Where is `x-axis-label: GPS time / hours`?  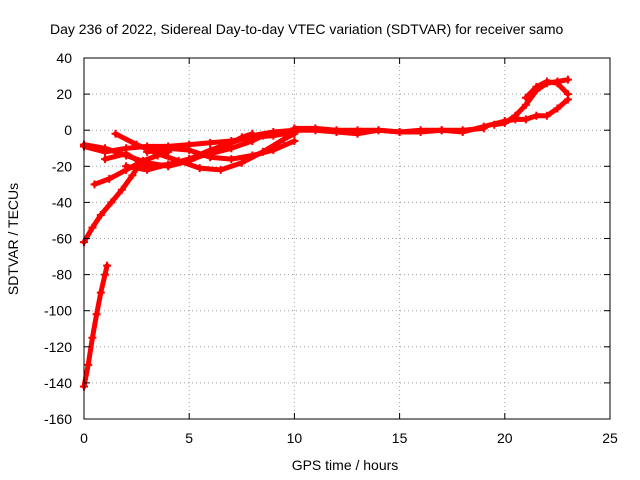 x-axis-label: GPS time / hours is located at coordinates (345, 465).